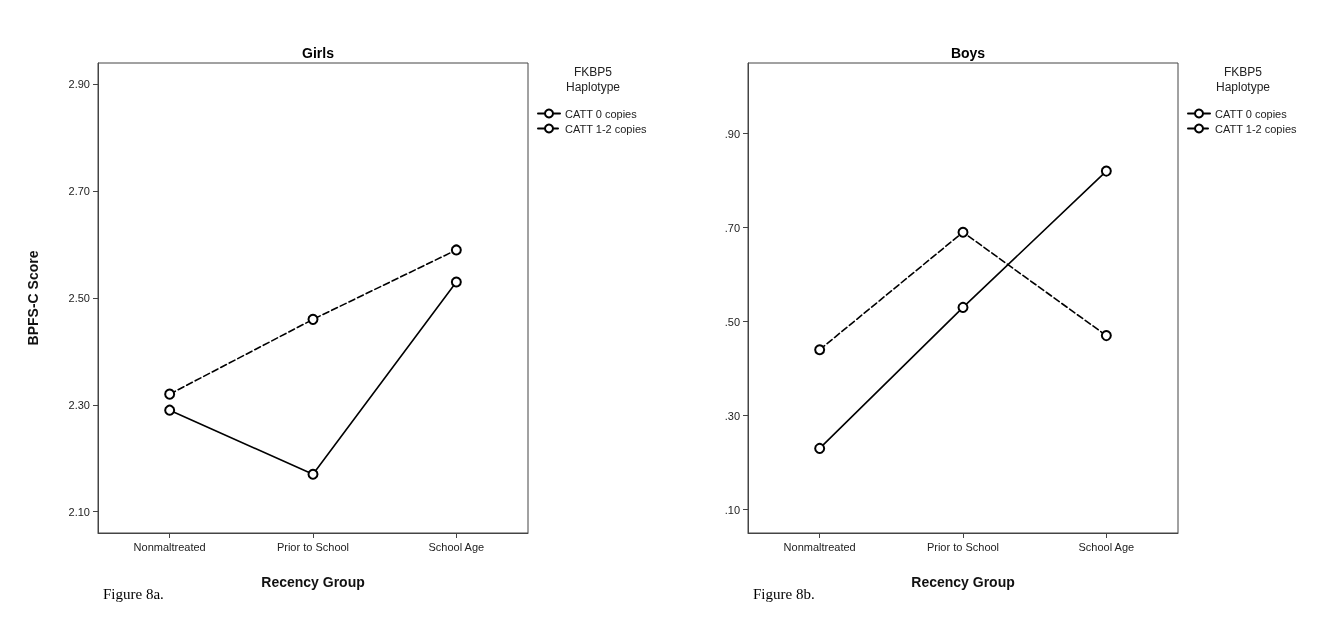 Image resolution: width=1341 pixels, height=628 pixels. Describe the element at coordinates (732, 227) in the screenshot. I see `y-tick-label: .70` at that location.